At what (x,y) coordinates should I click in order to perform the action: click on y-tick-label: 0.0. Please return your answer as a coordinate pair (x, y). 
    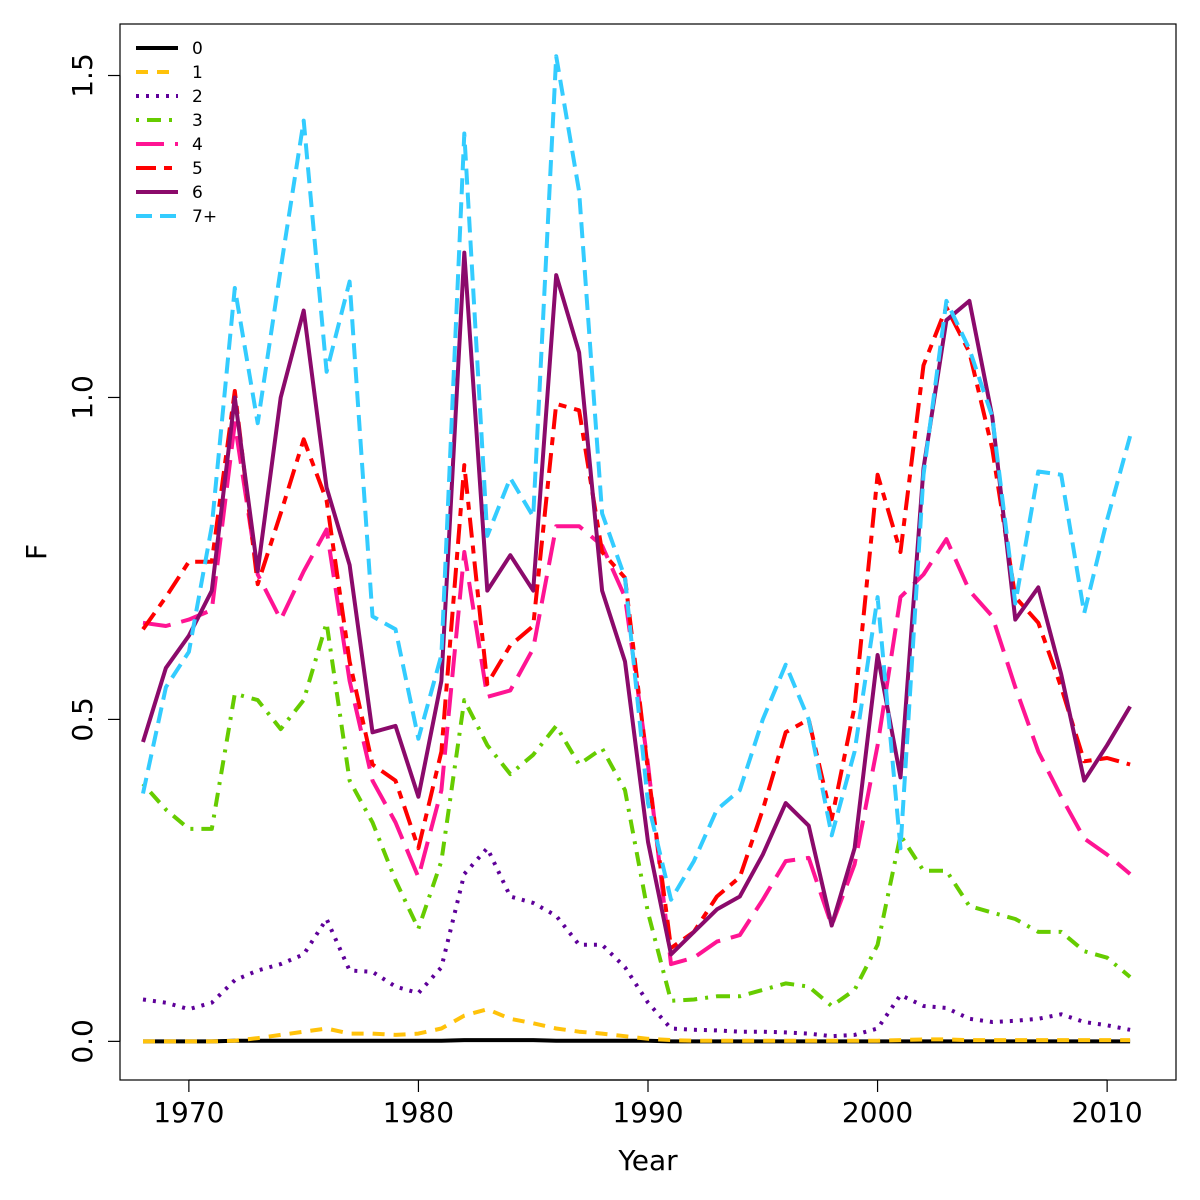
    Looking at the image, I should click on (82, 1041).